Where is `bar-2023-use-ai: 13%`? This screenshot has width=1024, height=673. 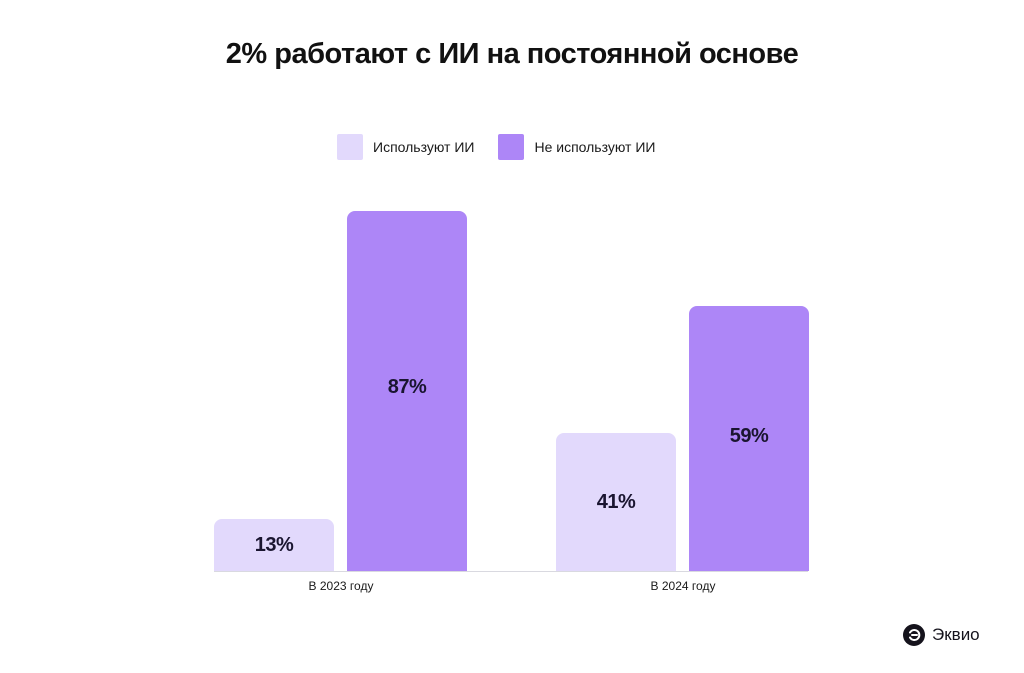
bar-2023-use-ai: 13% is located at coordinates (274, 545).